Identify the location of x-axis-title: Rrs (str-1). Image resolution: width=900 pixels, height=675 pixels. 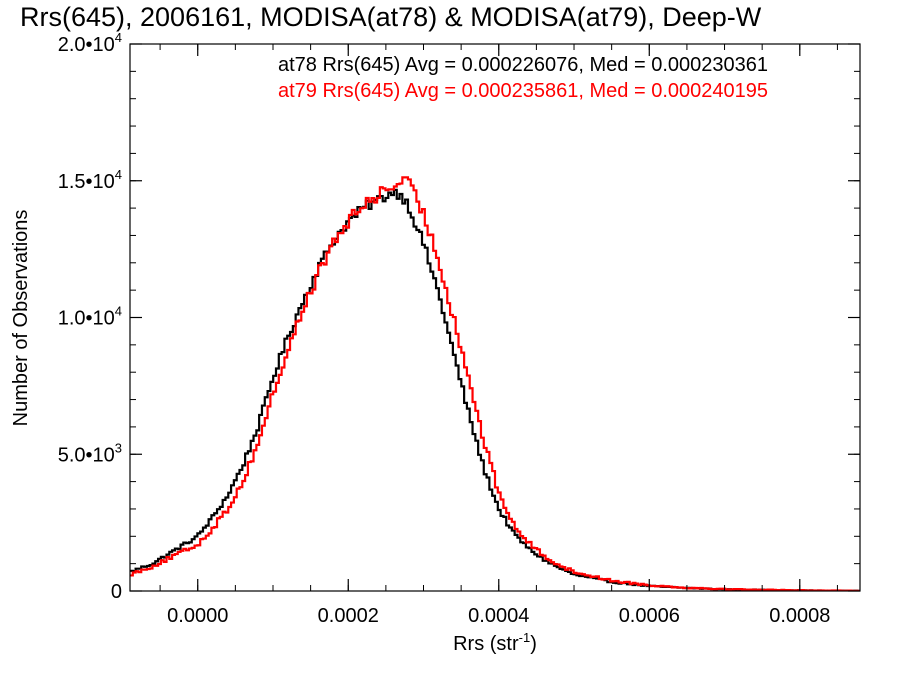
(495, 642).